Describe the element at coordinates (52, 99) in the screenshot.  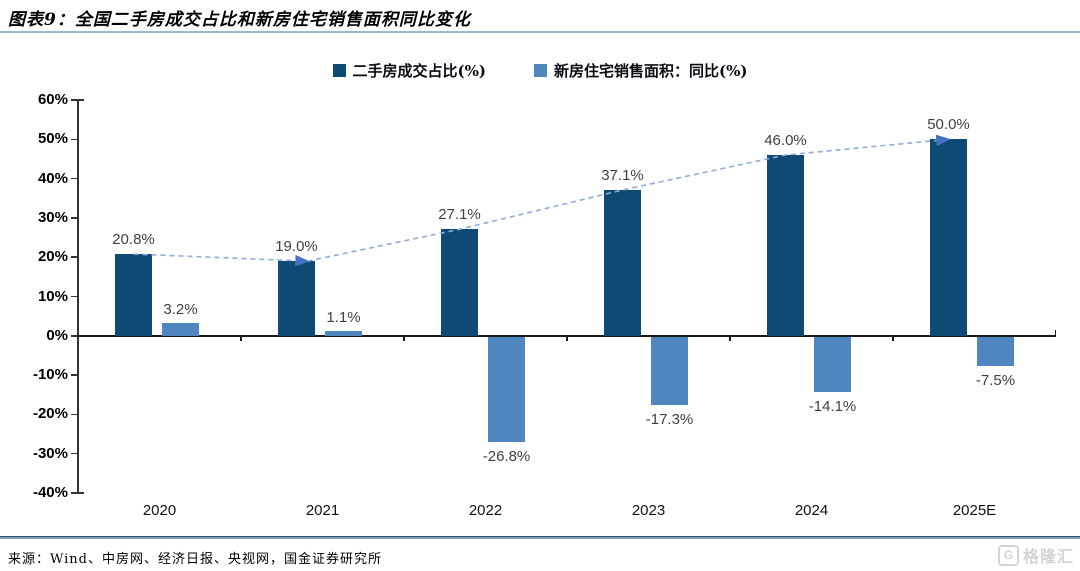
I see `y-axis-tick-label: 60%` at that location.